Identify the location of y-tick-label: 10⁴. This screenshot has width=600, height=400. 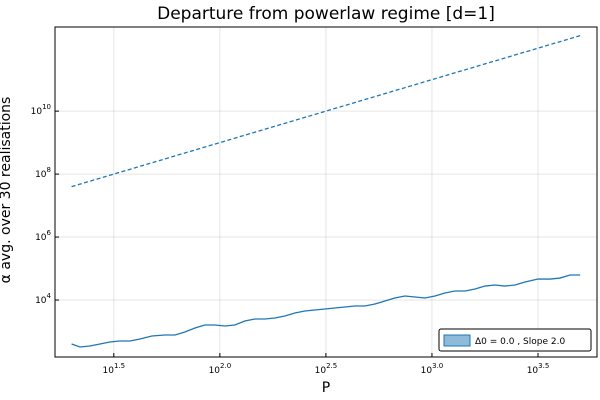
(43, 299).